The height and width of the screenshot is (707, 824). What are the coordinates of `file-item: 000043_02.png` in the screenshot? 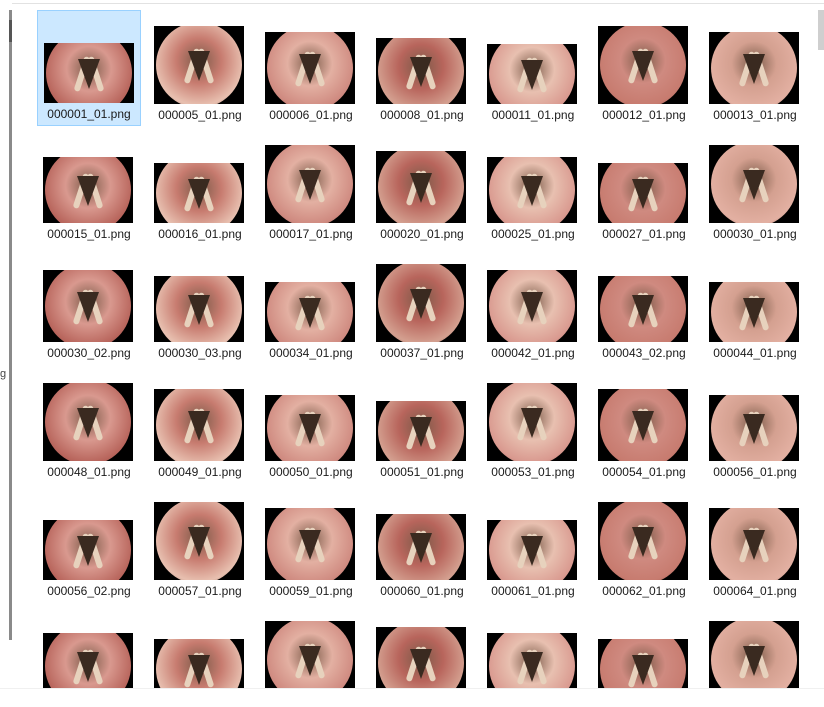 It's located at (644, 306).